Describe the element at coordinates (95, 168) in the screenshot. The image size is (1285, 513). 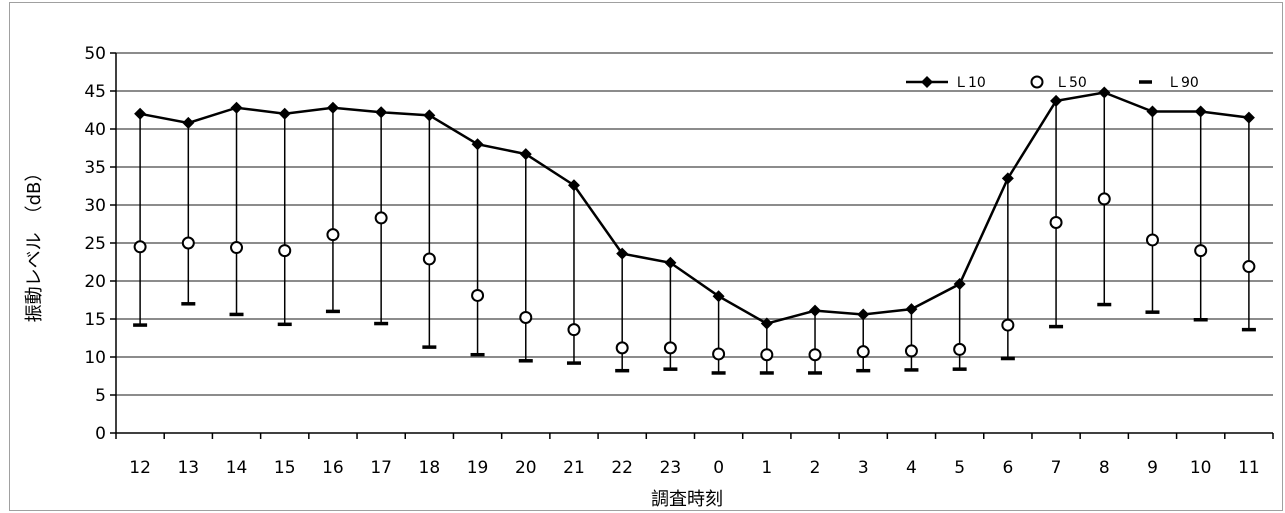
I see `y-tick-label: 35` at that location.